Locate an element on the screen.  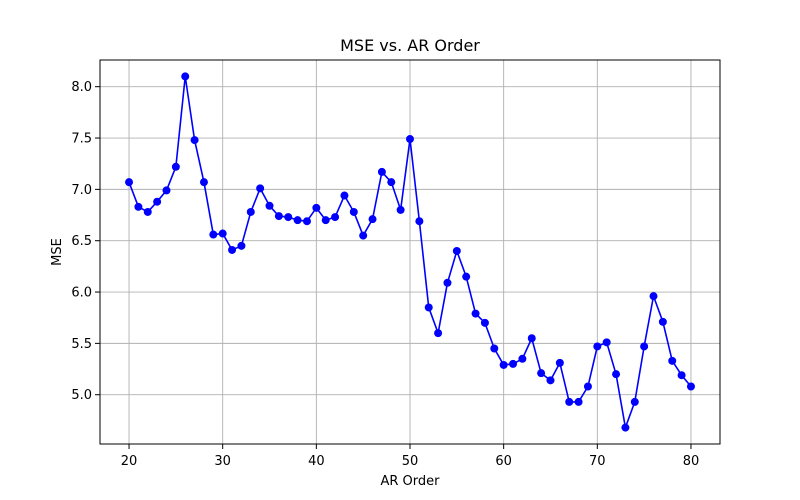
x-tick-label: 60 is located at coordinates (503, 461).